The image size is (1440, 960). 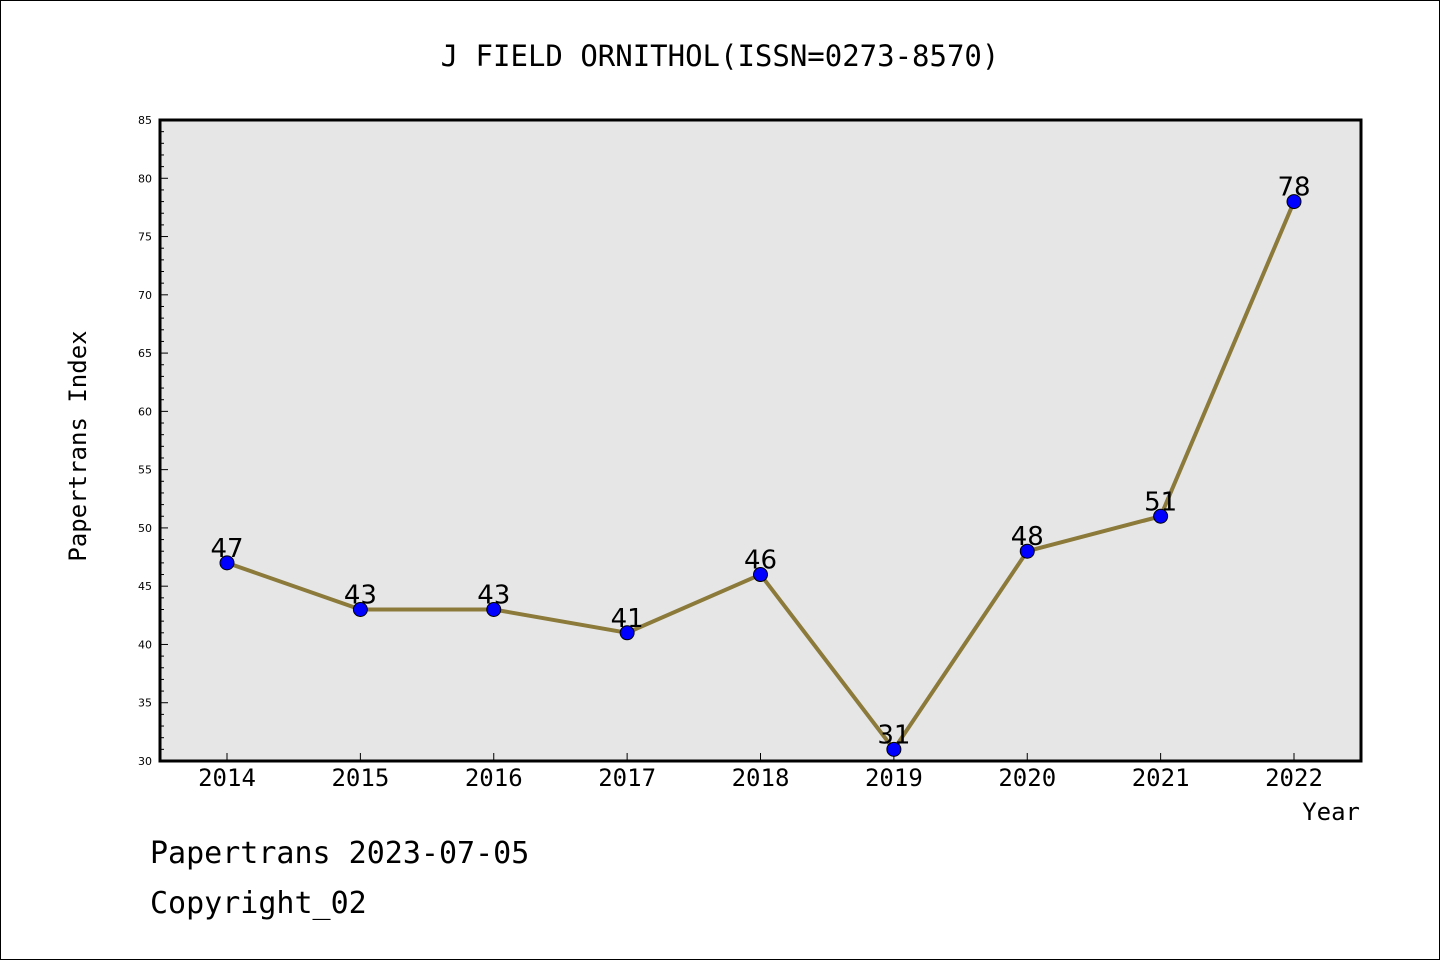 What do you see at coordinates (1027, 537) in the screenshot?
I see `data-label: 48` at bounding box center [1027, 537].